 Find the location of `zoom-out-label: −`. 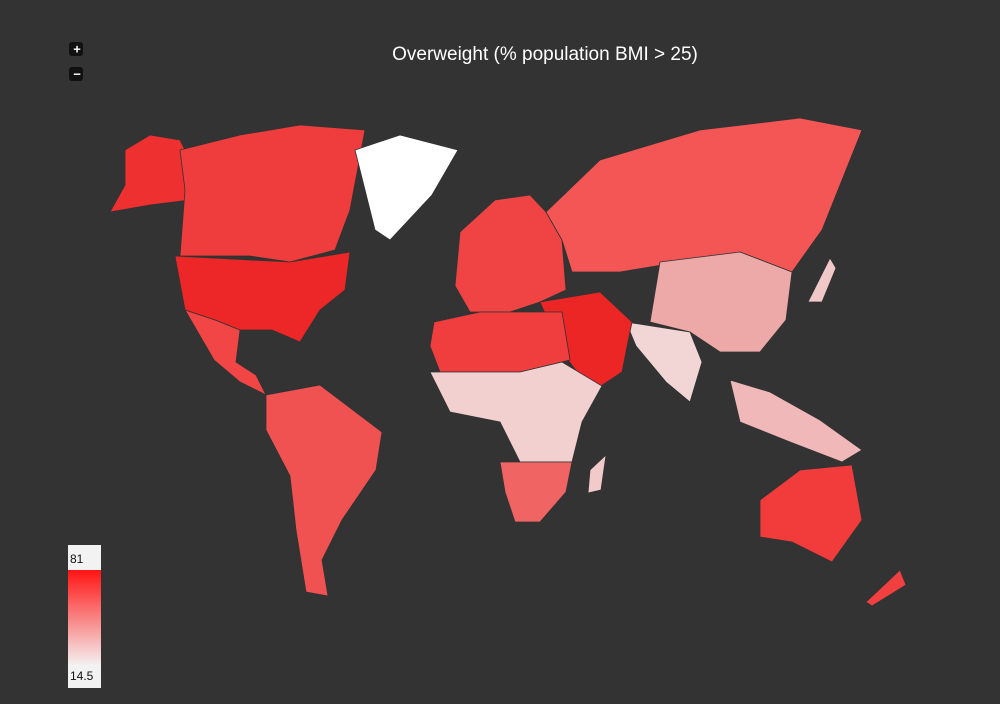

zoom-out-label: − is located at coordinates (77, 73).